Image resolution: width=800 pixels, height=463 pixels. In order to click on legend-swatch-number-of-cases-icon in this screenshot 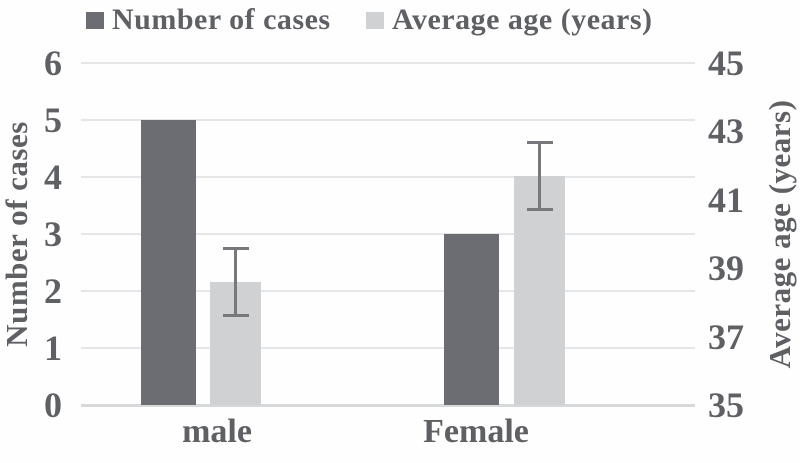, I will do `click(95, 20)`.